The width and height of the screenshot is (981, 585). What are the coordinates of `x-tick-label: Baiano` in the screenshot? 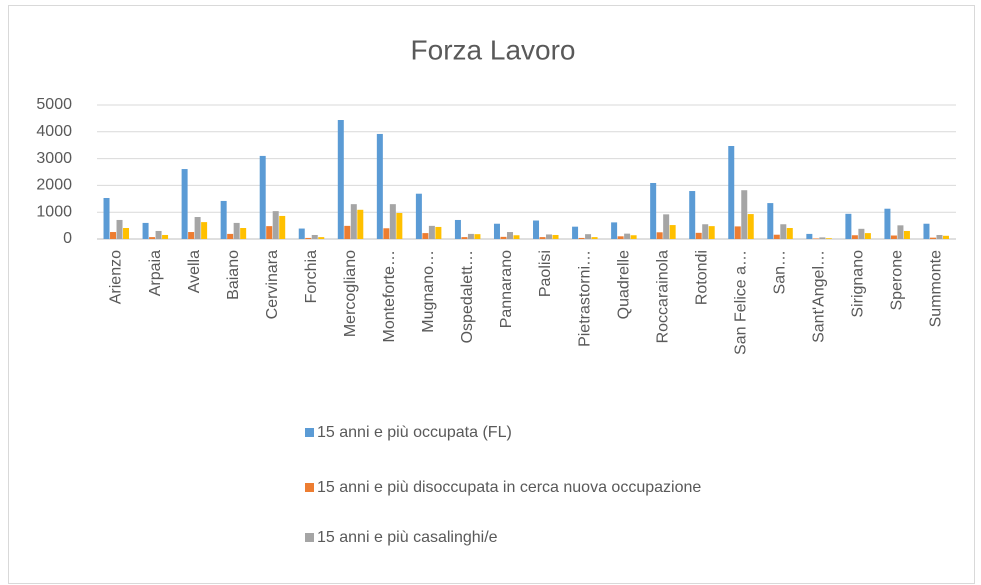 It's located at (233, 275).